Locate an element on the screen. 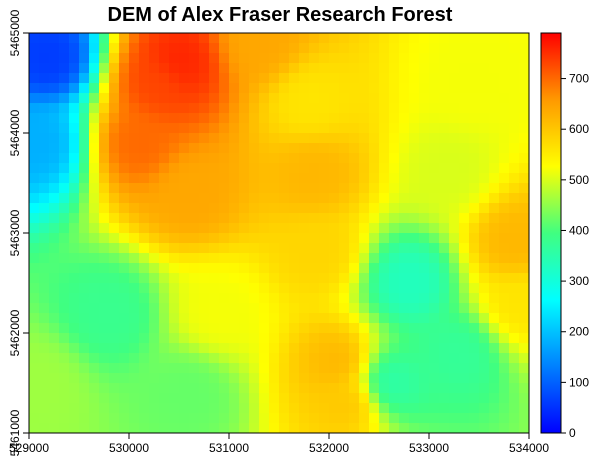 The width and height of the screenshot is (607, 465). colorbar-tick-label: 500 is located at coordinates (579, 180).